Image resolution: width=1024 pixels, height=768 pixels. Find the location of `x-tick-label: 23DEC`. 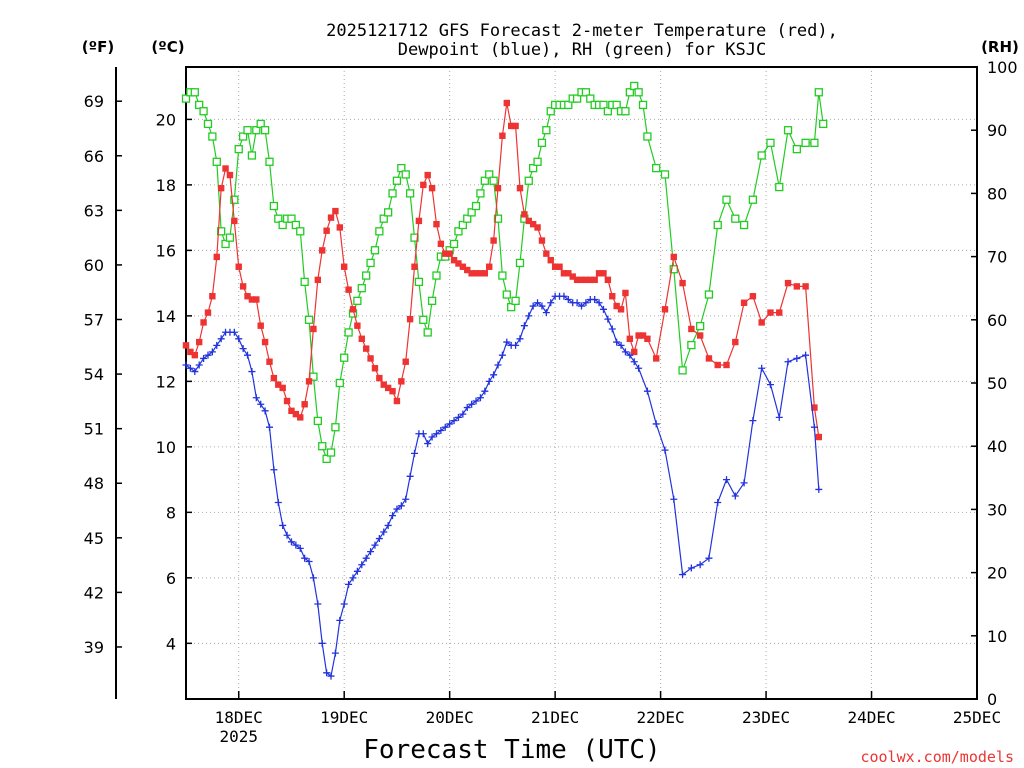

x-tick-label: 23DEC is located at coordinates (766, 717).